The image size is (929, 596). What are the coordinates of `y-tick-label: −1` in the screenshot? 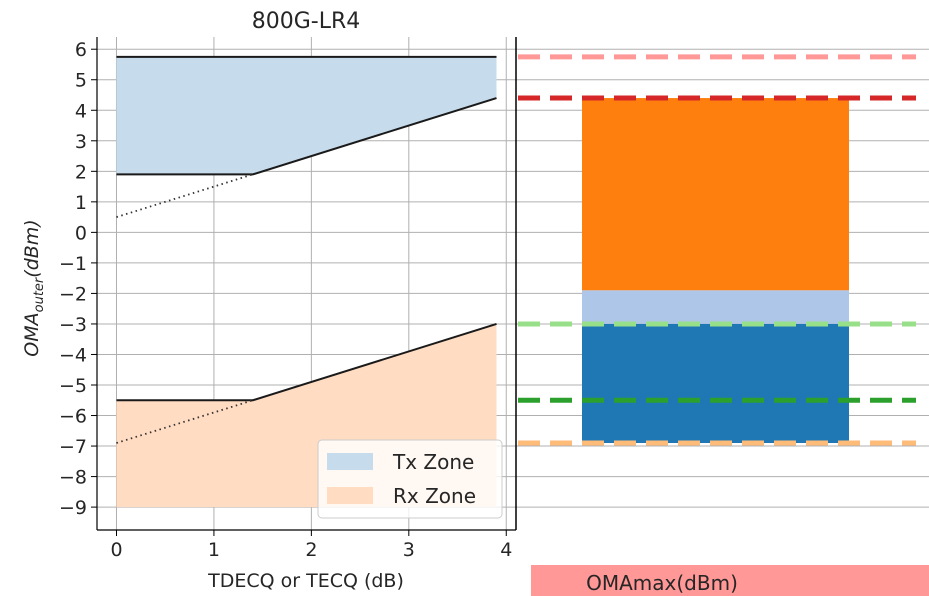 It's located at (73, 264).